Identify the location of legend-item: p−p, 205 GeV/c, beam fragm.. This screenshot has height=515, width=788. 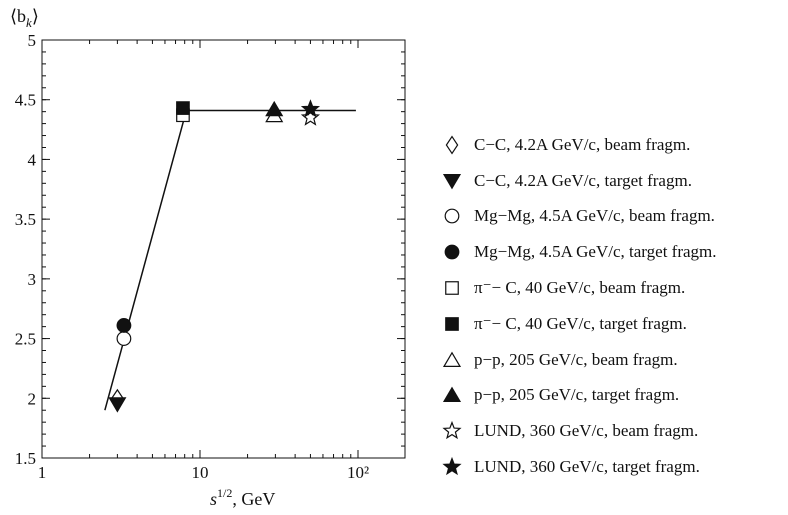
(610, 360).